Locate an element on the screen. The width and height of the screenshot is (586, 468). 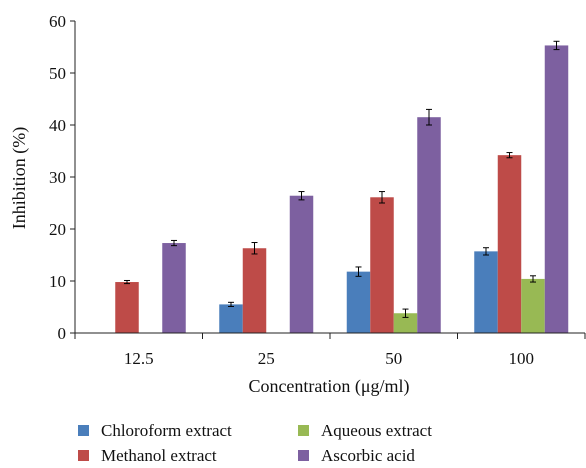
legend-label-methanol: Methanol extract is located at coordinates (159, 455).